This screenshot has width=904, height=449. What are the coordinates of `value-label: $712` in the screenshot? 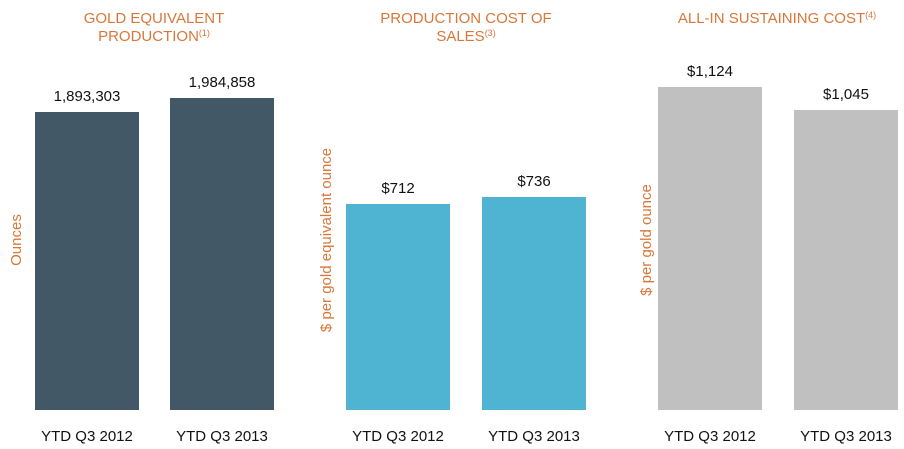 It's located at (398, 188).